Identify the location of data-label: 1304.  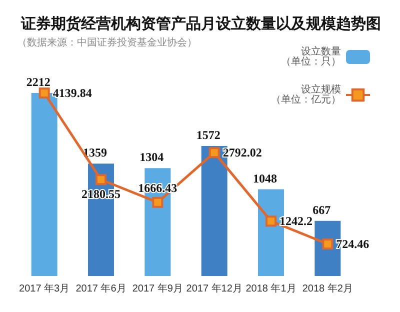
(152, 157).